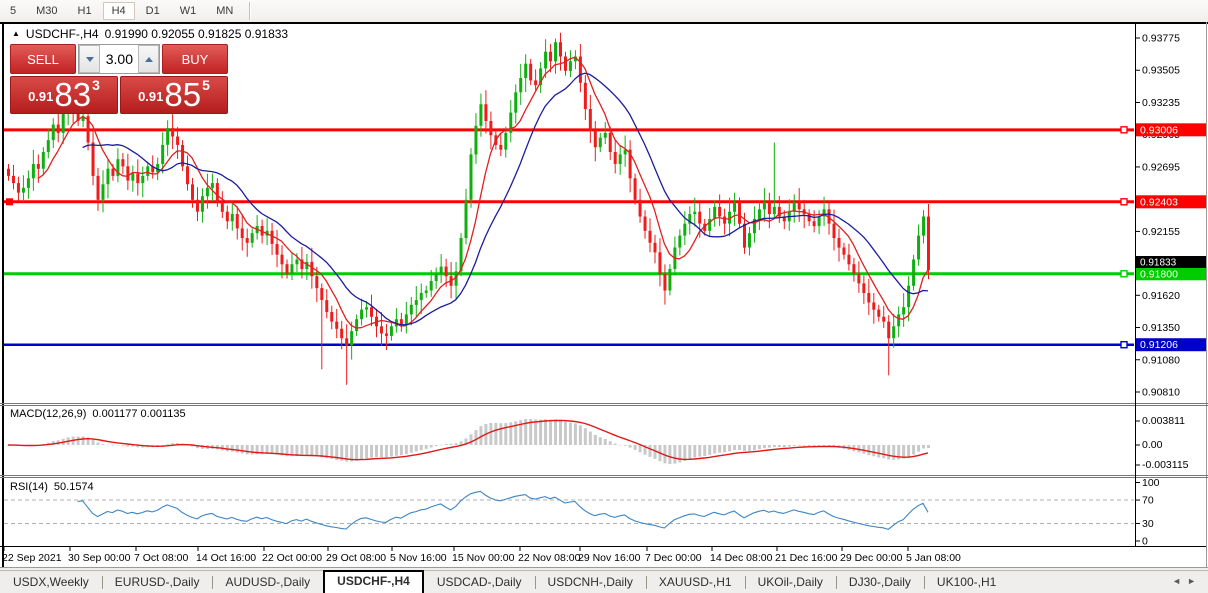 The width and height of the screenshot is (1208, 593). I want to click on price-tick-label: 0.93235, so click(1161, 103).